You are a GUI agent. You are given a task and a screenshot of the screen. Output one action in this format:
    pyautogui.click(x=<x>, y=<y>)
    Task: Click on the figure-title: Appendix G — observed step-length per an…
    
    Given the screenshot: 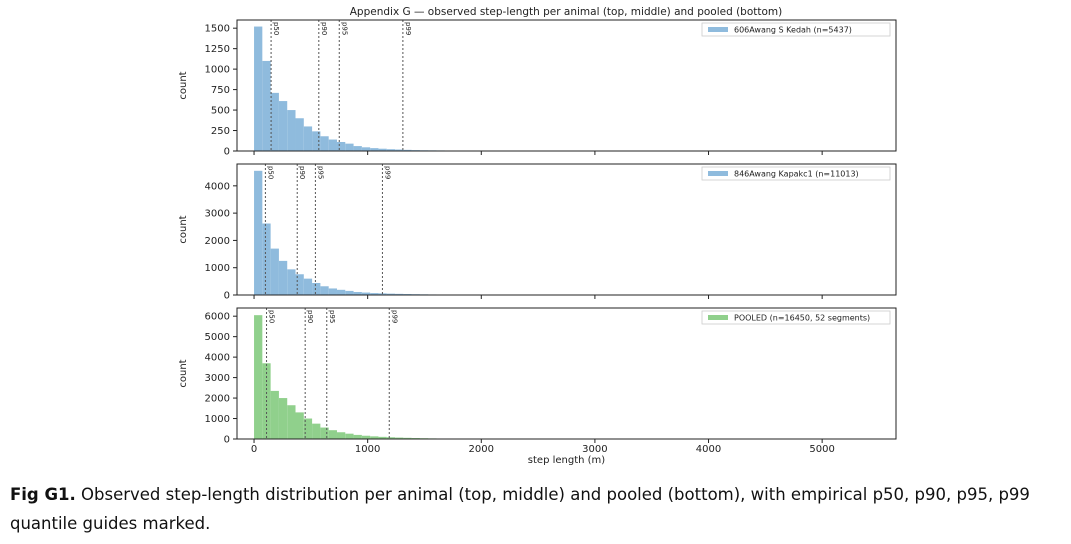 What is the action you would take?
    pyautogui.click(x=566, y=12)
    